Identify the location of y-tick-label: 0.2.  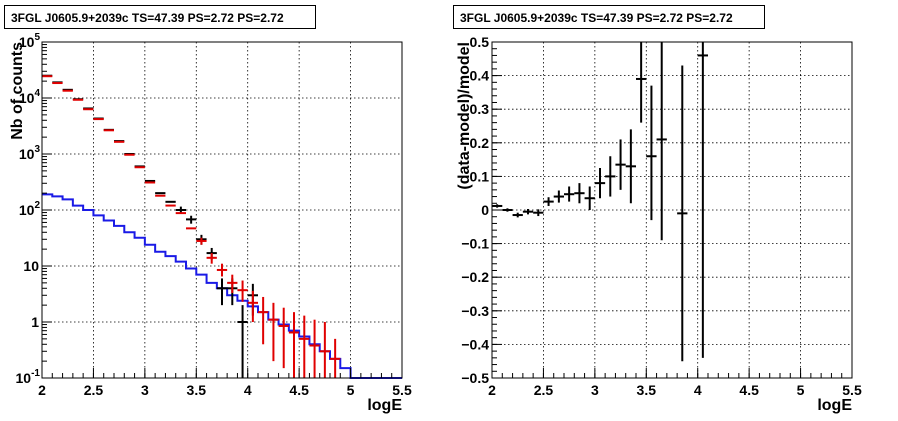
(480, 143).